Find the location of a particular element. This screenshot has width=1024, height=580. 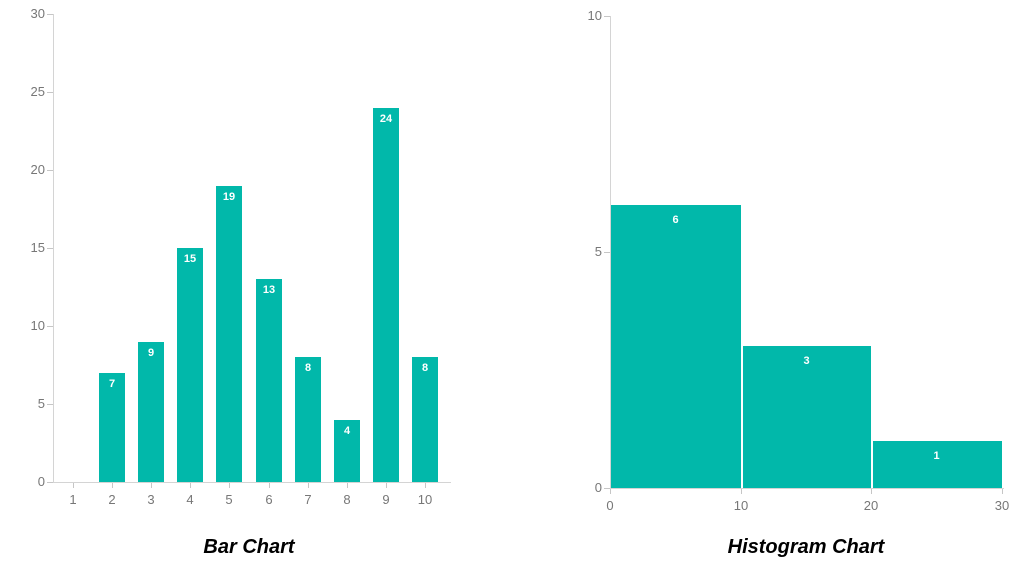

x-axis-label: 30 is located at coordinates (1002, 505).